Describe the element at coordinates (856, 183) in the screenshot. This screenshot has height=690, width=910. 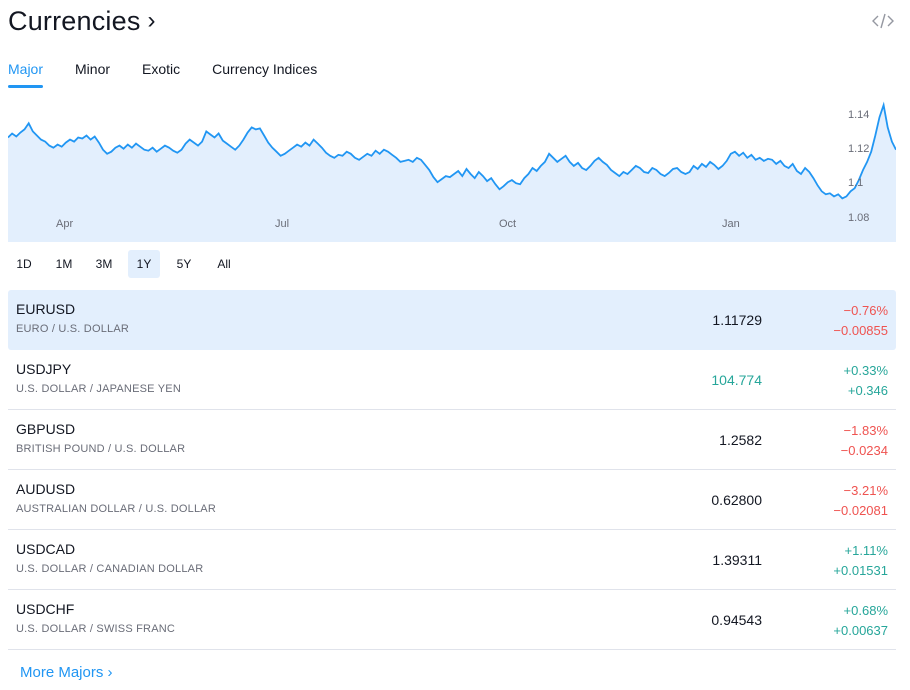
I see `y-tick-label: 1.1` at that location.